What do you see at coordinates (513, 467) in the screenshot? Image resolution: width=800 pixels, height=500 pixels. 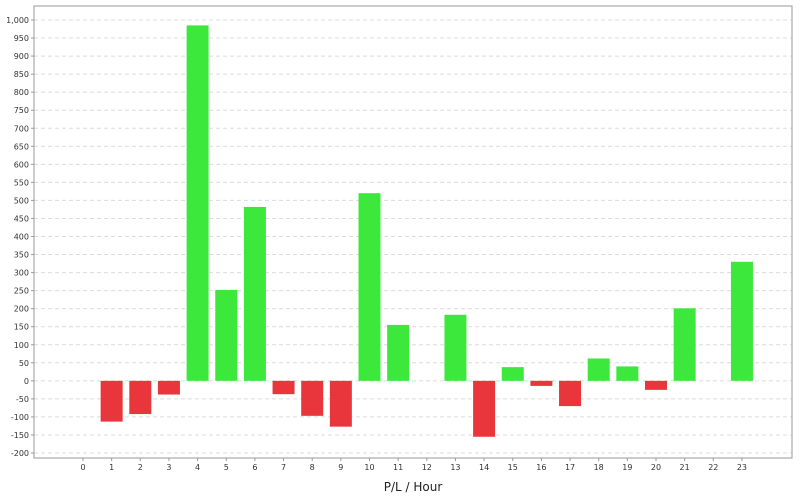 I see `x-tick-label: 15` at bounding box center [513, 467].